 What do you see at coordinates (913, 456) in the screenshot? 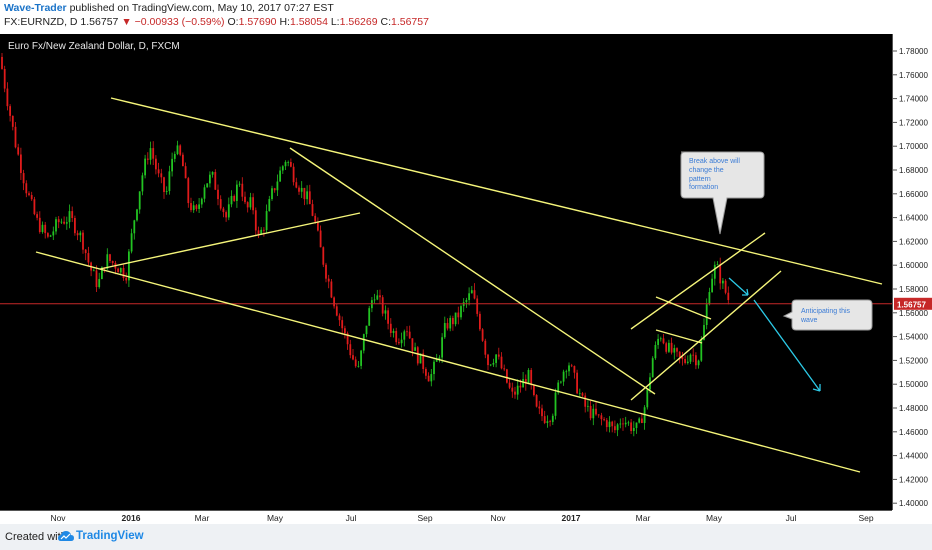
I see `price-tick-label: 1.44000` at bounding box center [913, 456].